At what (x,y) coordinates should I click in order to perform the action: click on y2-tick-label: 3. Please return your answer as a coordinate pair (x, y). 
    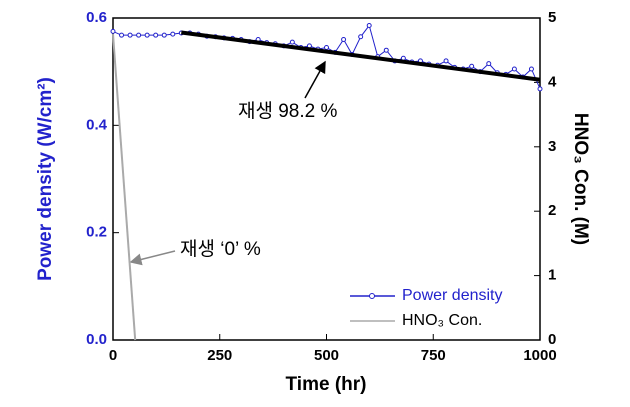
    Looking at the image, I should click on (552, 146).